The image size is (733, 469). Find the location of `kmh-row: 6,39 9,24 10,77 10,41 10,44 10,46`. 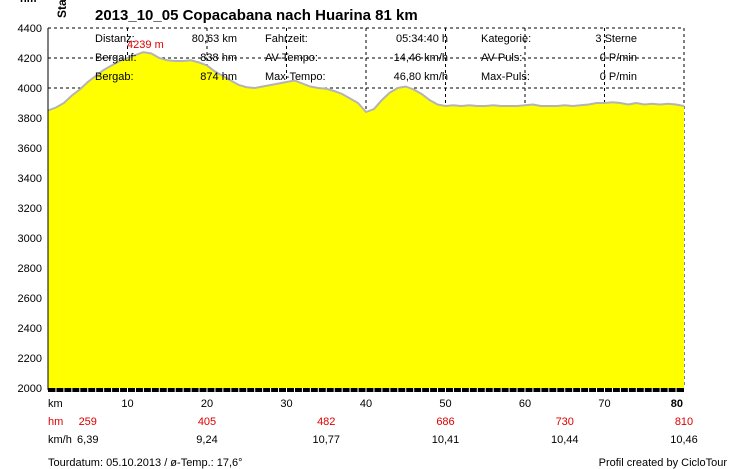

kmh-row: 6,39 9,24 10,77 10,41 10,44 10,46 is located at coordinates (387, 440).